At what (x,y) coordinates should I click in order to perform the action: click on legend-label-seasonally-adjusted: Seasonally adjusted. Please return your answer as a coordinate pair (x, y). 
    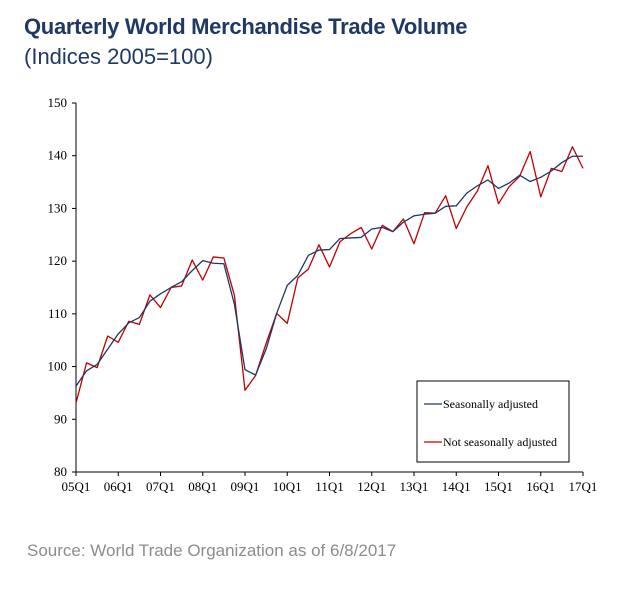
    Looking at the image, I should click on (490, 404).